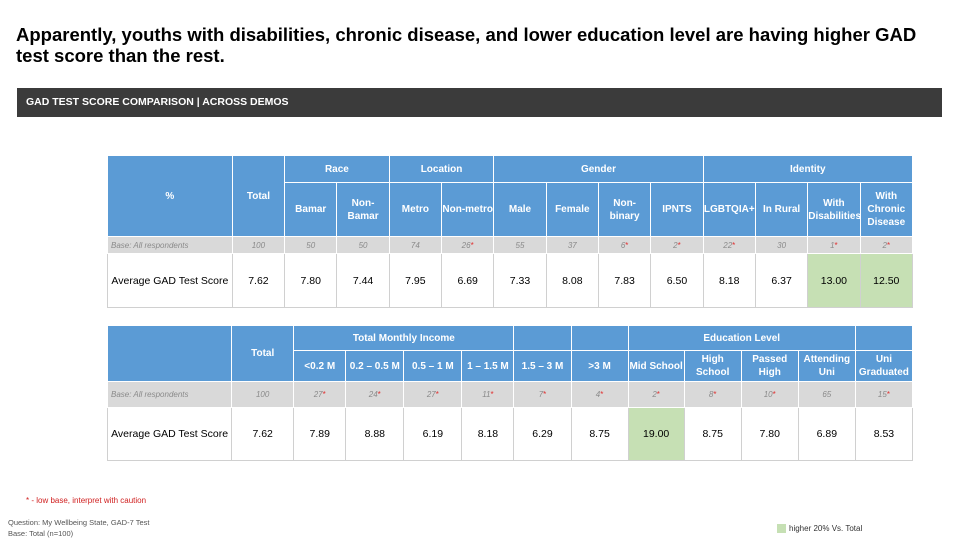  What do you see at coordinates (169, 353) in the screenshot?
I see `blank-header` at bounding box center [169, 353].